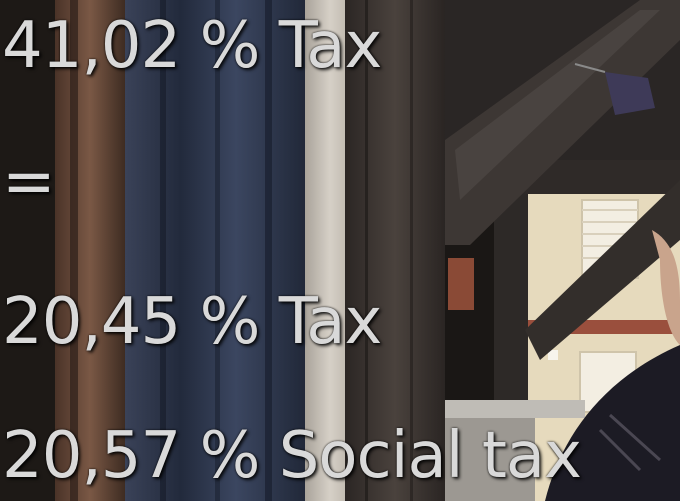 Image resolution: width=680 pixels, height=501 pixels. I want to click on caption-line-equals: =, so click(29, 182).